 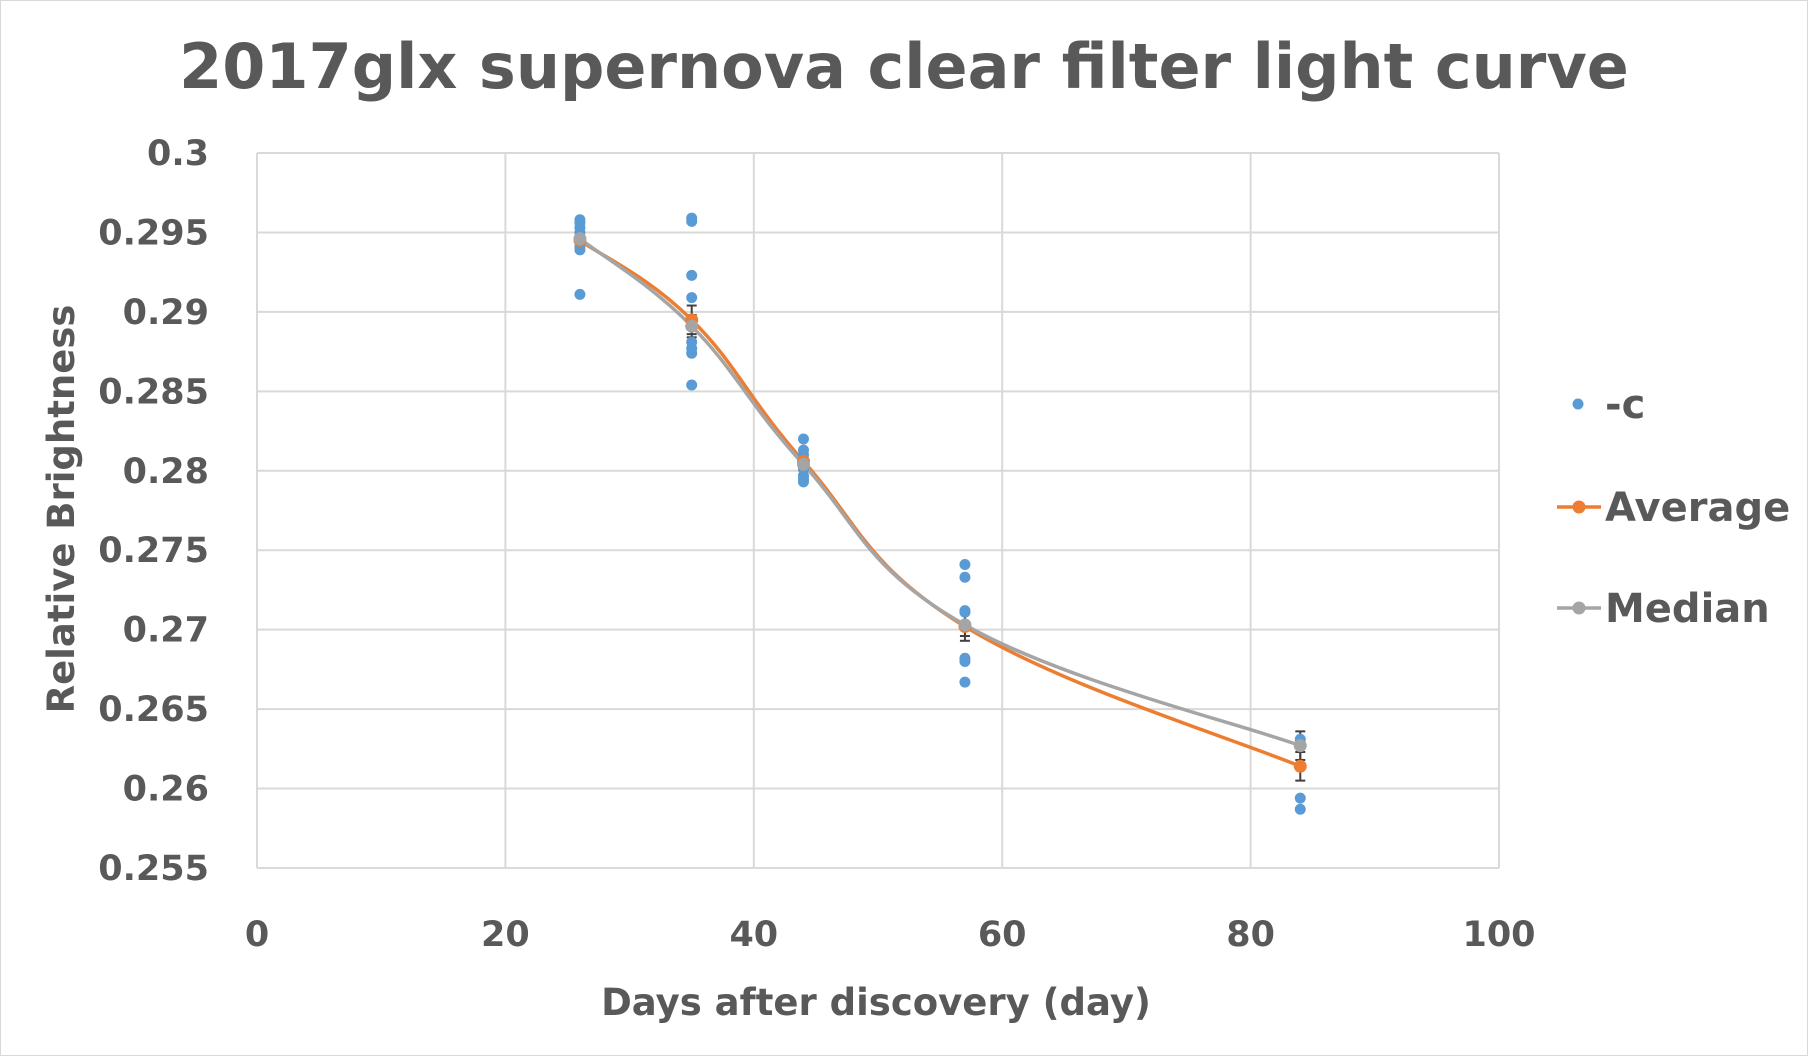 I want to click on legend-label-average: Average, so click(x=1697, y=508).